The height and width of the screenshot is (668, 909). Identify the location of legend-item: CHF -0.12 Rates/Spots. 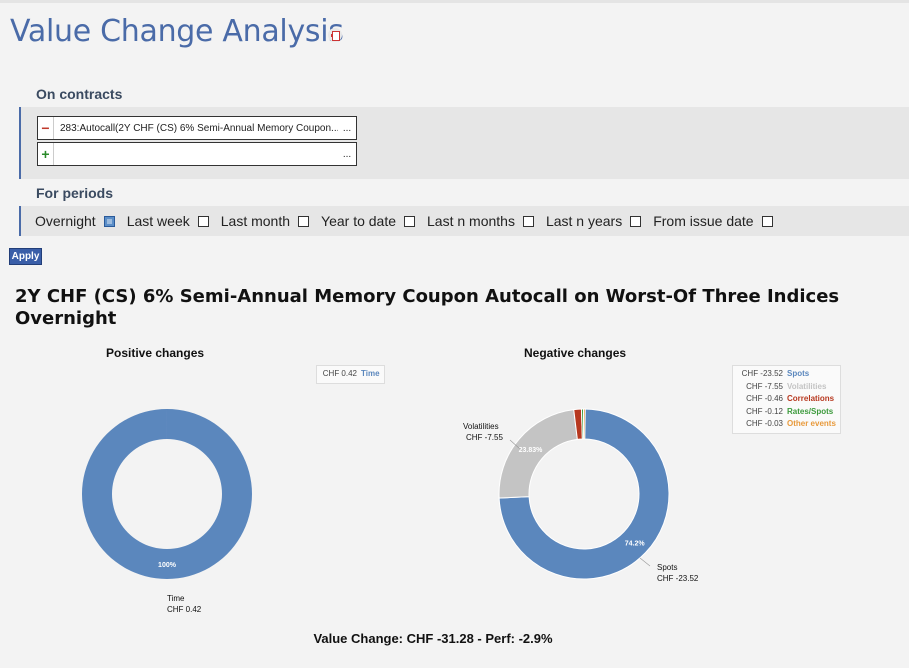
(786, 412).